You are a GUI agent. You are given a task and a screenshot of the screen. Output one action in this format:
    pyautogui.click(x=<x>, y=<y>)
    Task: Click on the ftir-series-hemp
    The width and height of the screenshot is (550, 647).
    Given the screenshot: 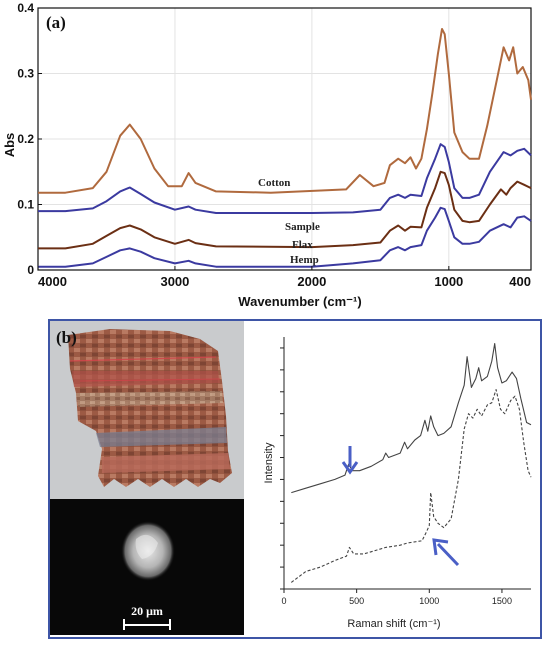 What is the action you would take?
    pyautogui.click(x=285, y=237)
    